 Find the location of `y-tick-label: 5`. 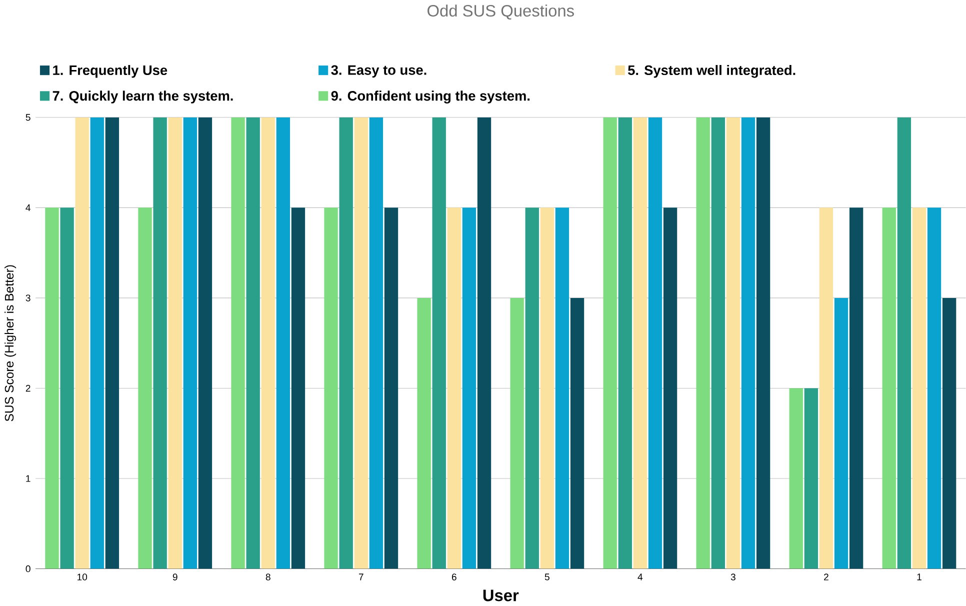

y-tick-label: 5 is located at coordinates (28, 117).